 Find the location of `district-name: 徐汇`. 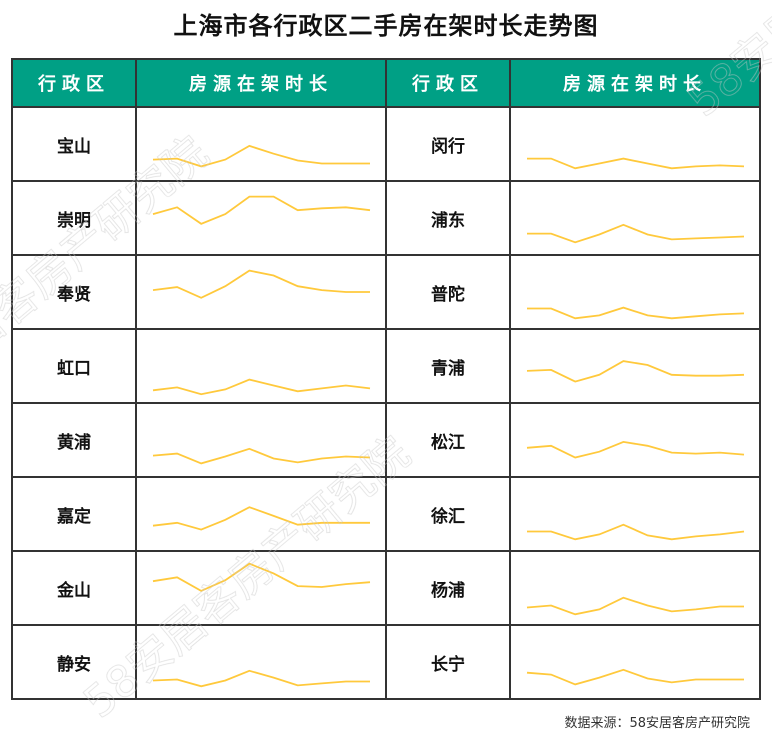

district-name: 徐汇 is located at coordinates (448, 514).